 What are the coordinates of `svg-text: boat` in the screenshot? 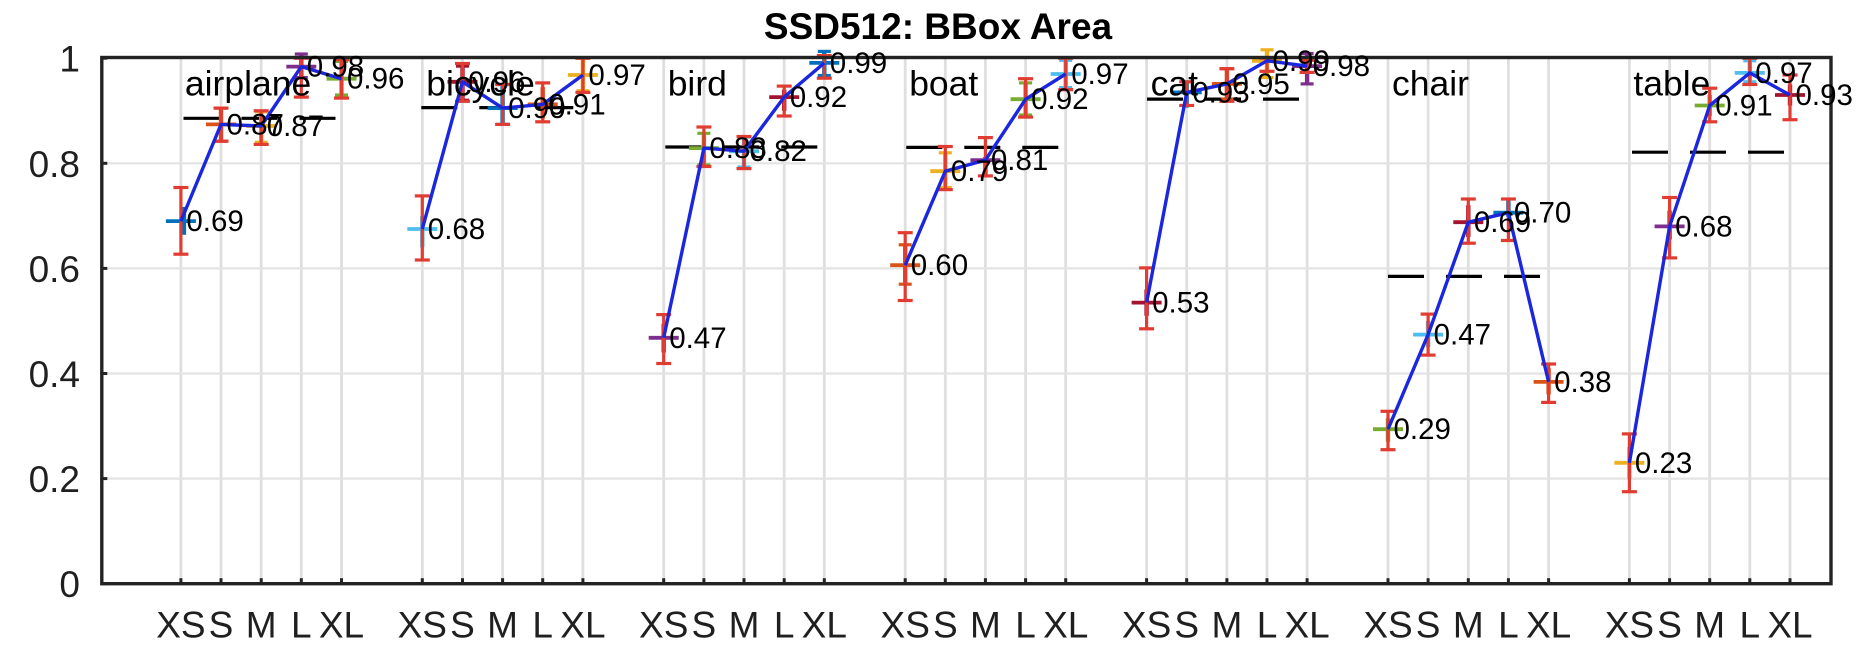 It's located at (943, 84).